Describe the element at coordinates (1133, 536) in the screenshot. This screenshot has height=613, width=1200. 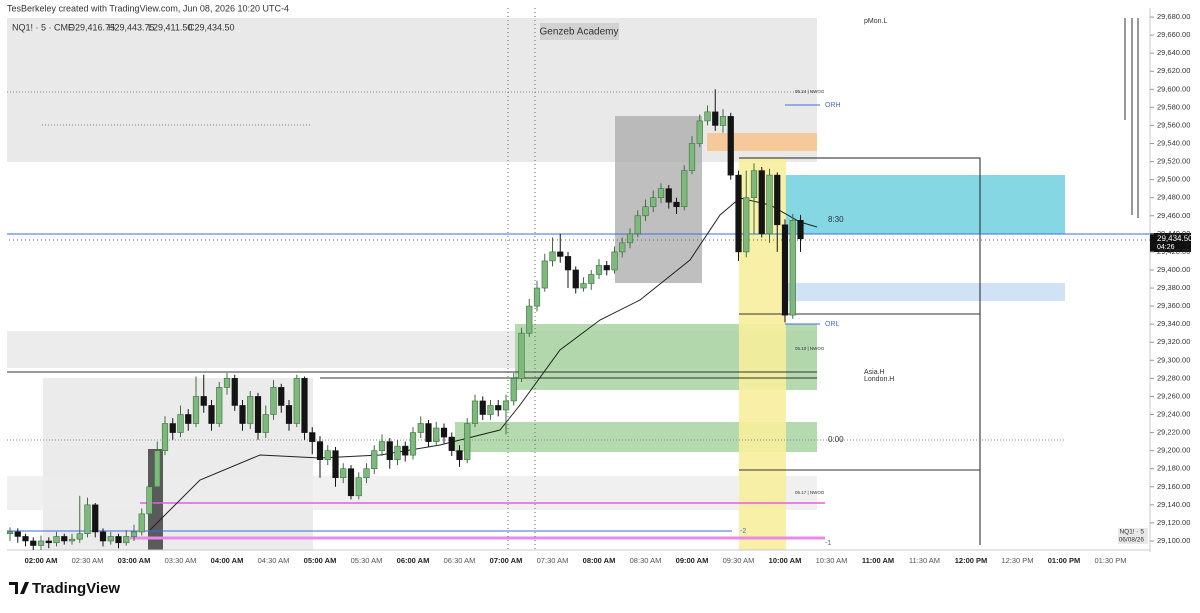
I see `corner-box` at that location.